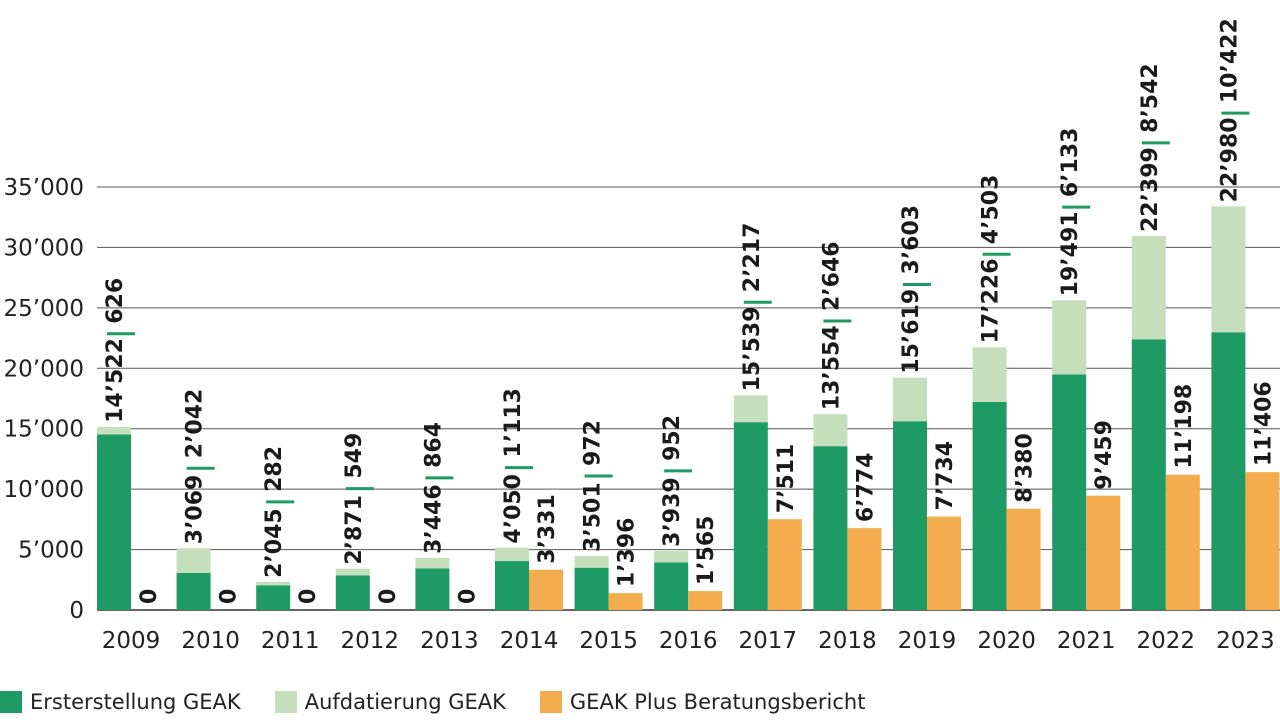 This screenshot has height=720, width=1280. What do you see at coordinates (44, 309) in the screenshot?
I see `y-tick-label: 25’000` at bounding box center [44, 309].